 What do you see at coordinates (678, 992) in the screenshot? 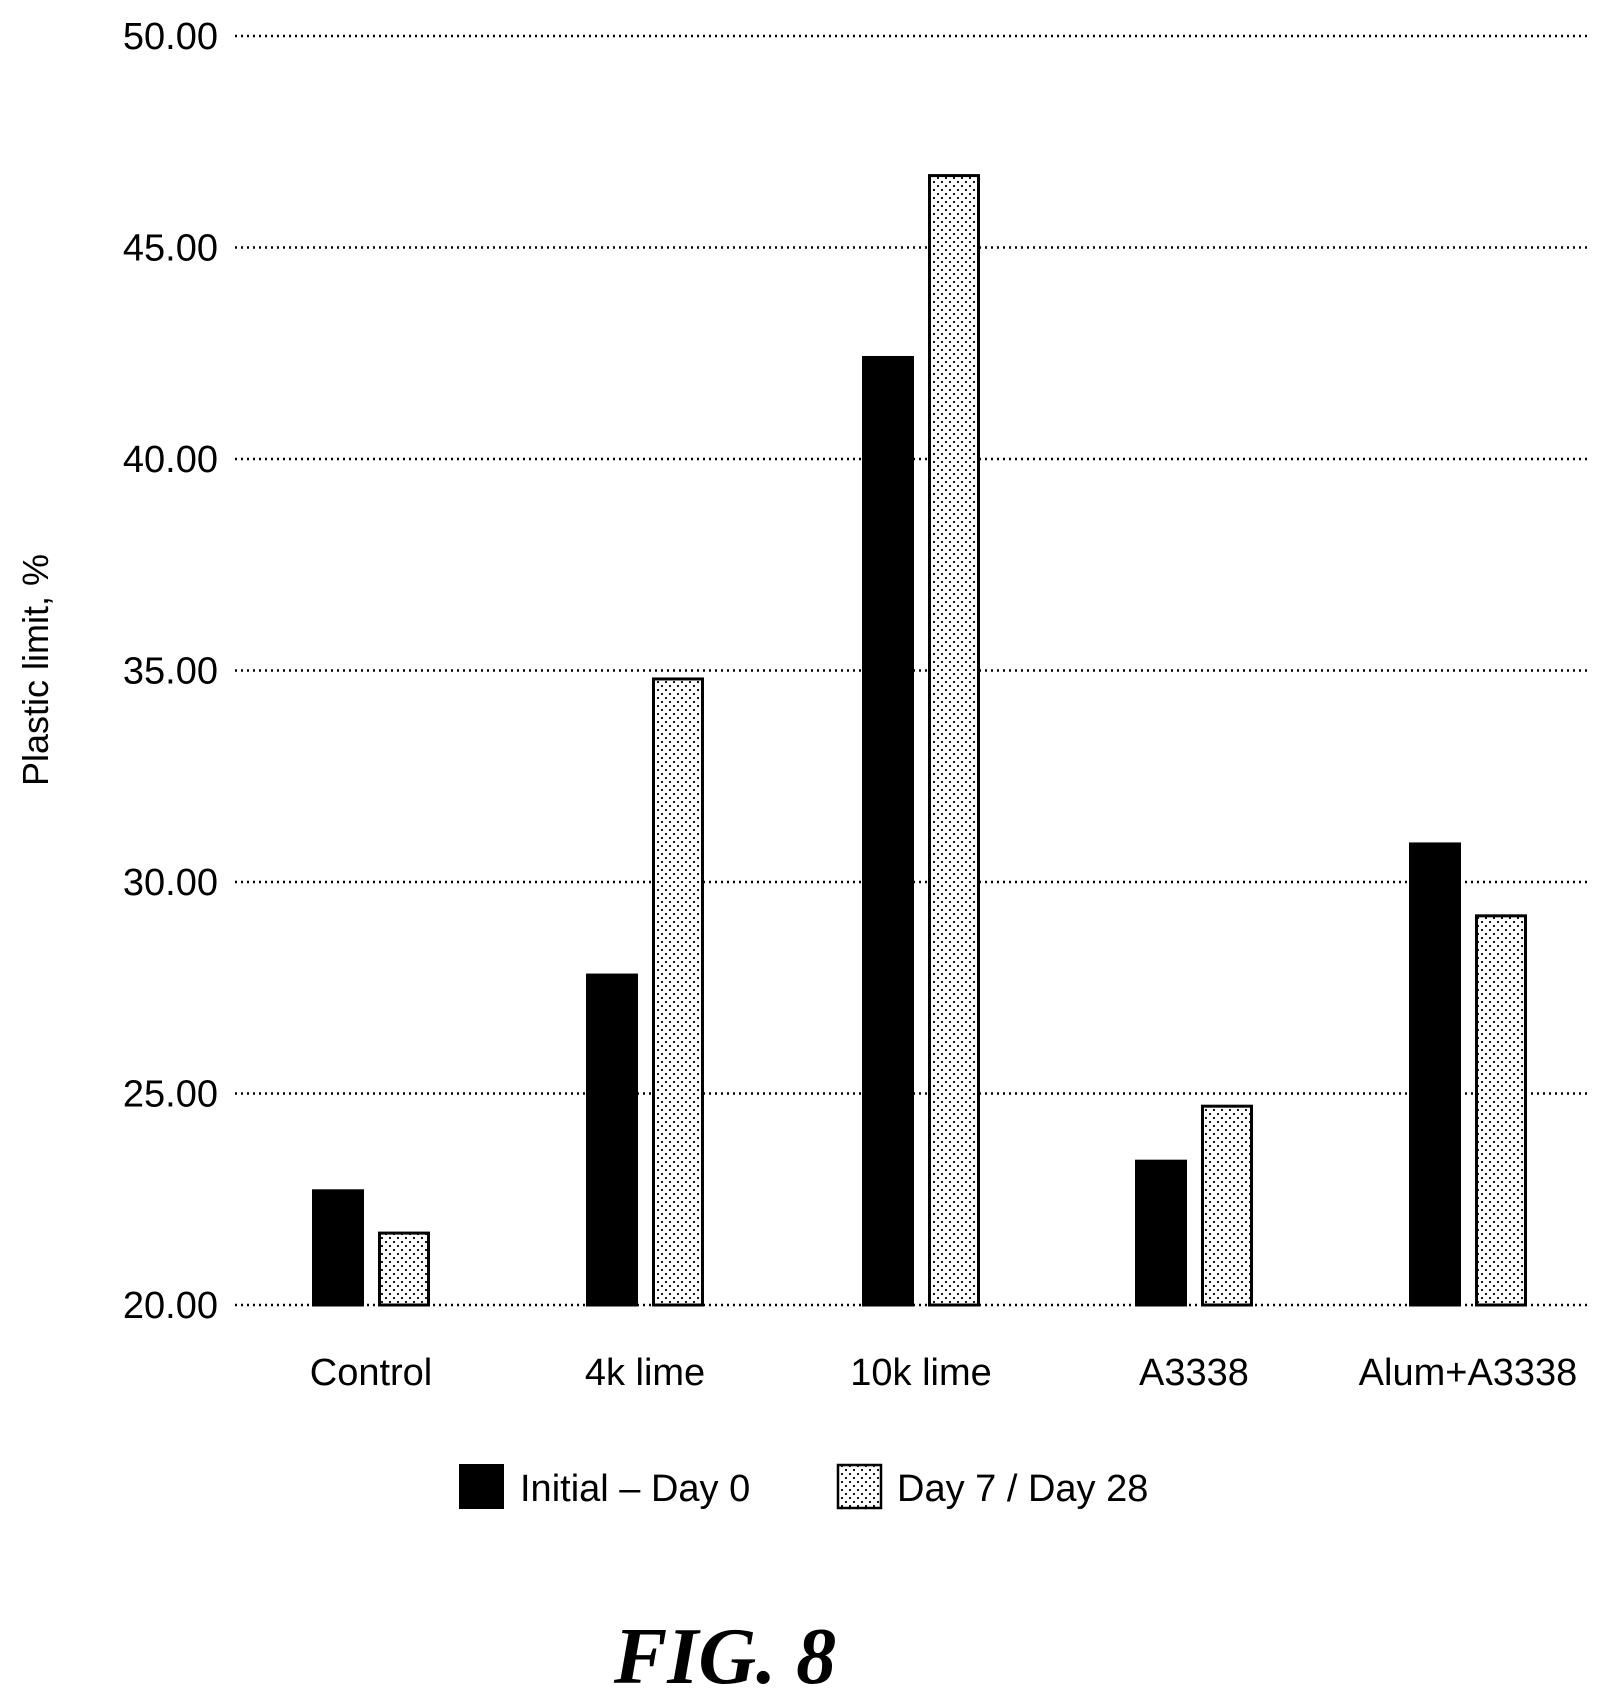
I see `bar-4k-lime-day7-day28` at bounding box center [678, 992].